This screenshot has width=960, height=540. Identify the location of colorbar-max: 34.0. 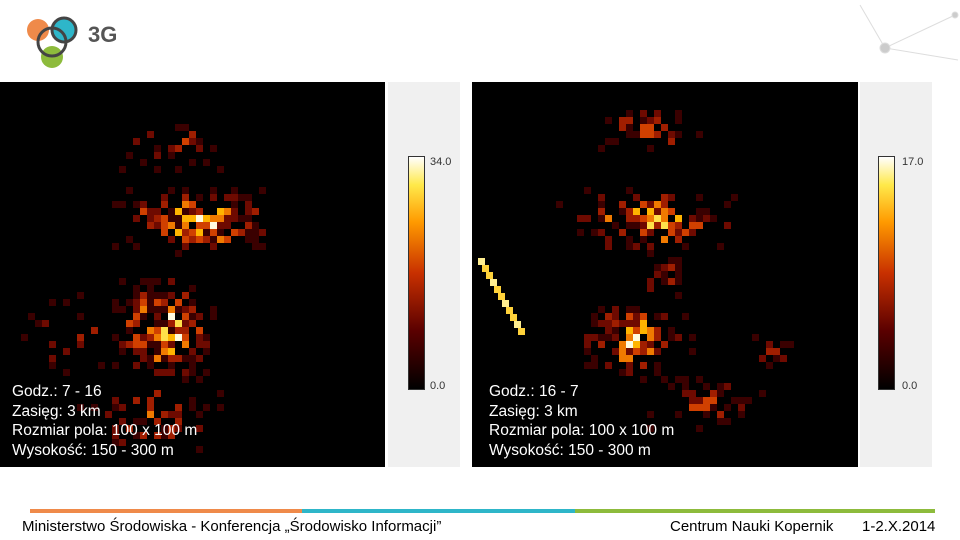
(441, 162).